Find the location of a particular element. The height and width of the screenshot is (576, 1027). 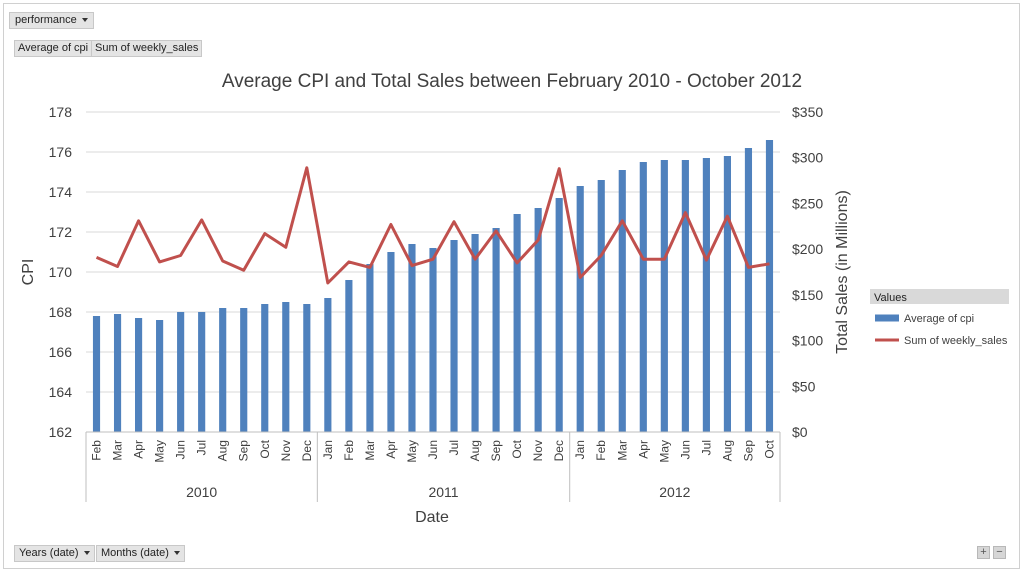

zoom-in-button: + is located at coordinates (983, 552).